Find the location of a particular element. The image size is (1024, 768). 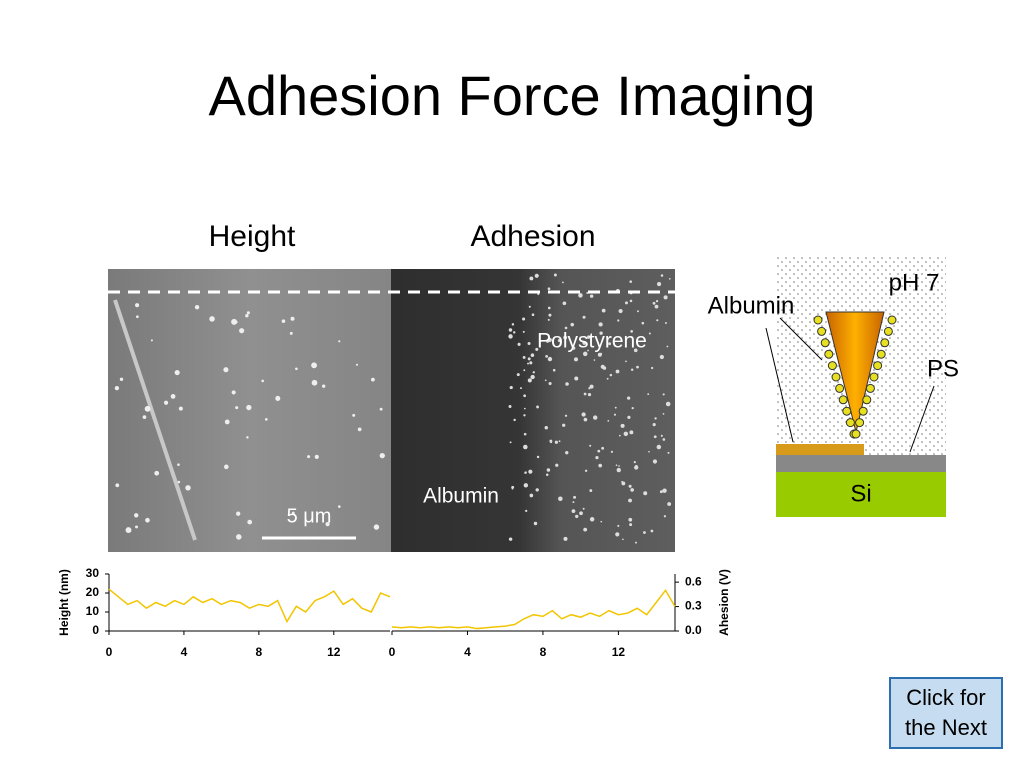

image-label: Height is located at coordinates (252, 236).